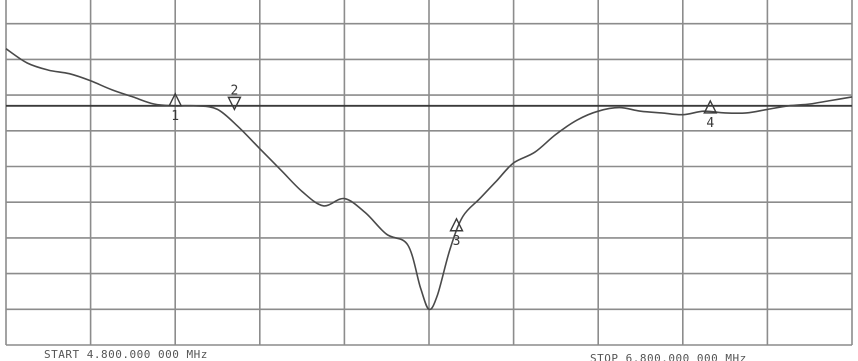  What do you see at coordinates (234, 103) in the screenshot?
I see `marker-2-symbol` at bounding box center [234, 103].